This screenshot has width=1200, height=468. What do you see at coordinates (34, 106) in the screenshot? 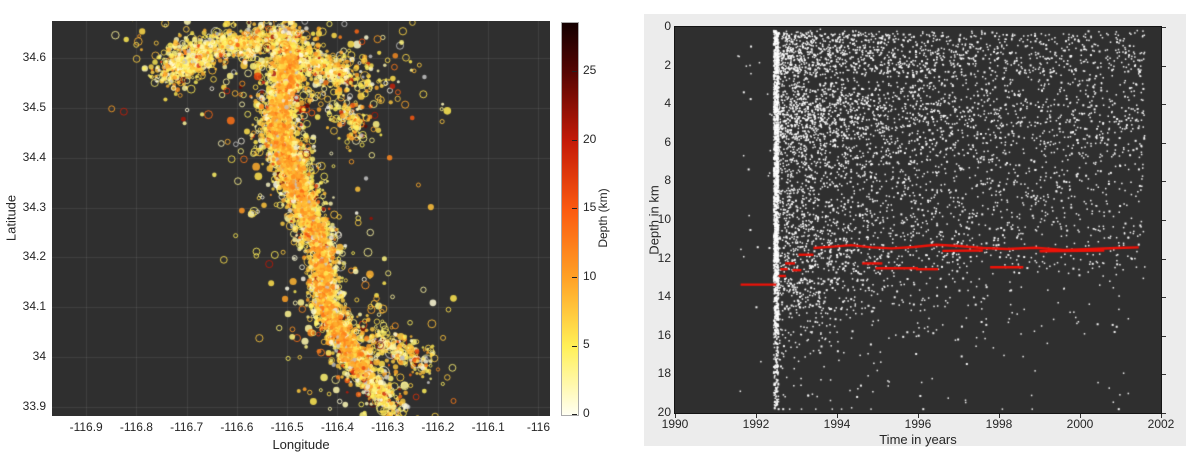
I see `map-y-tick-label: 34.5` at bounding box center [34, 106].